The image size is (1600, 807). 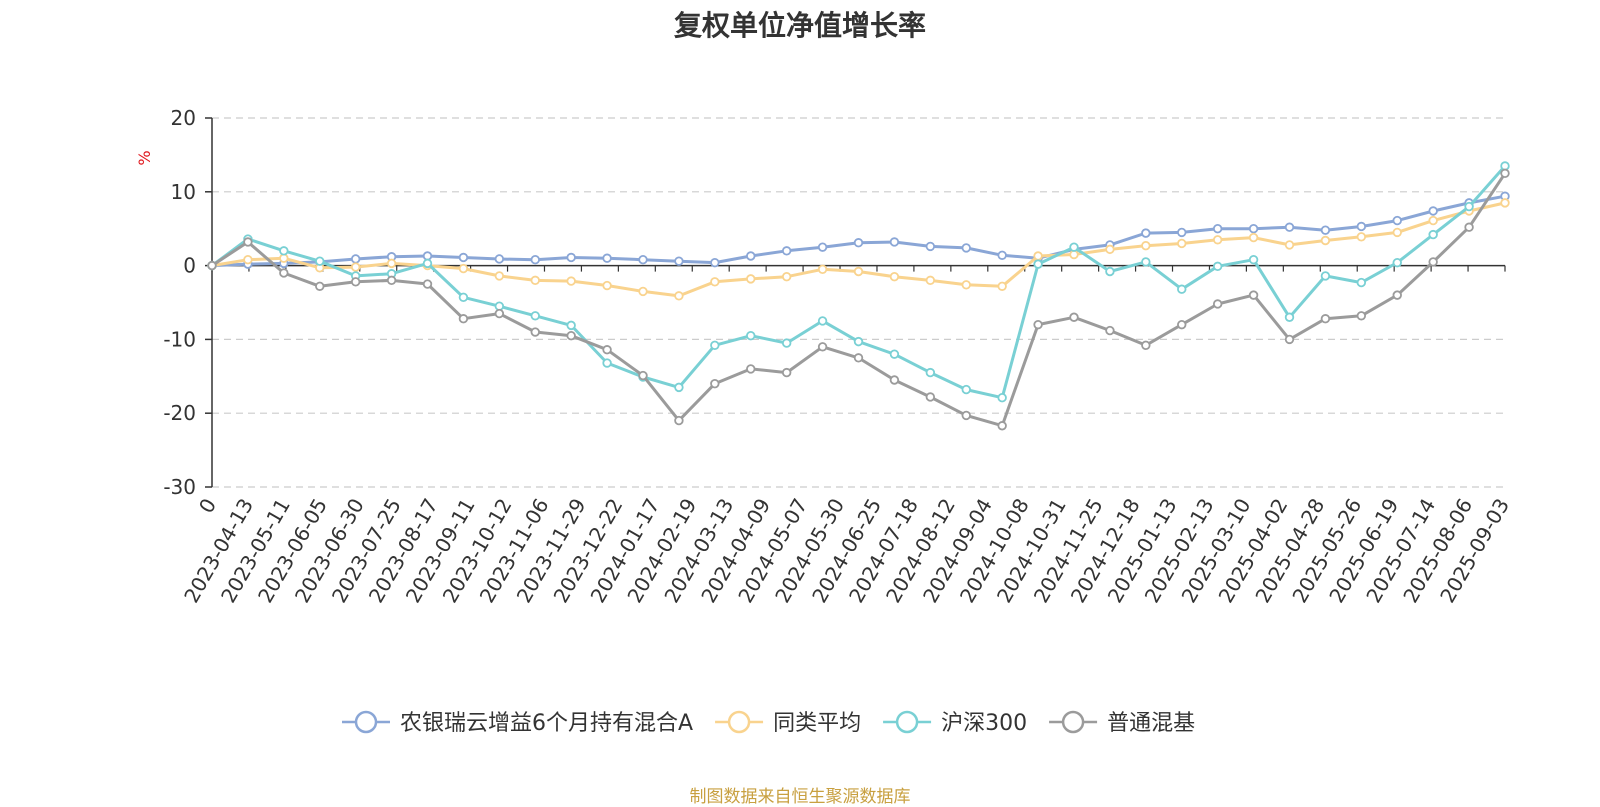 What do you see at coordinates (799, 25) in the screenshot?
I see `chart-title: 复权单位净值增长率` at bounding box center [799, 25].